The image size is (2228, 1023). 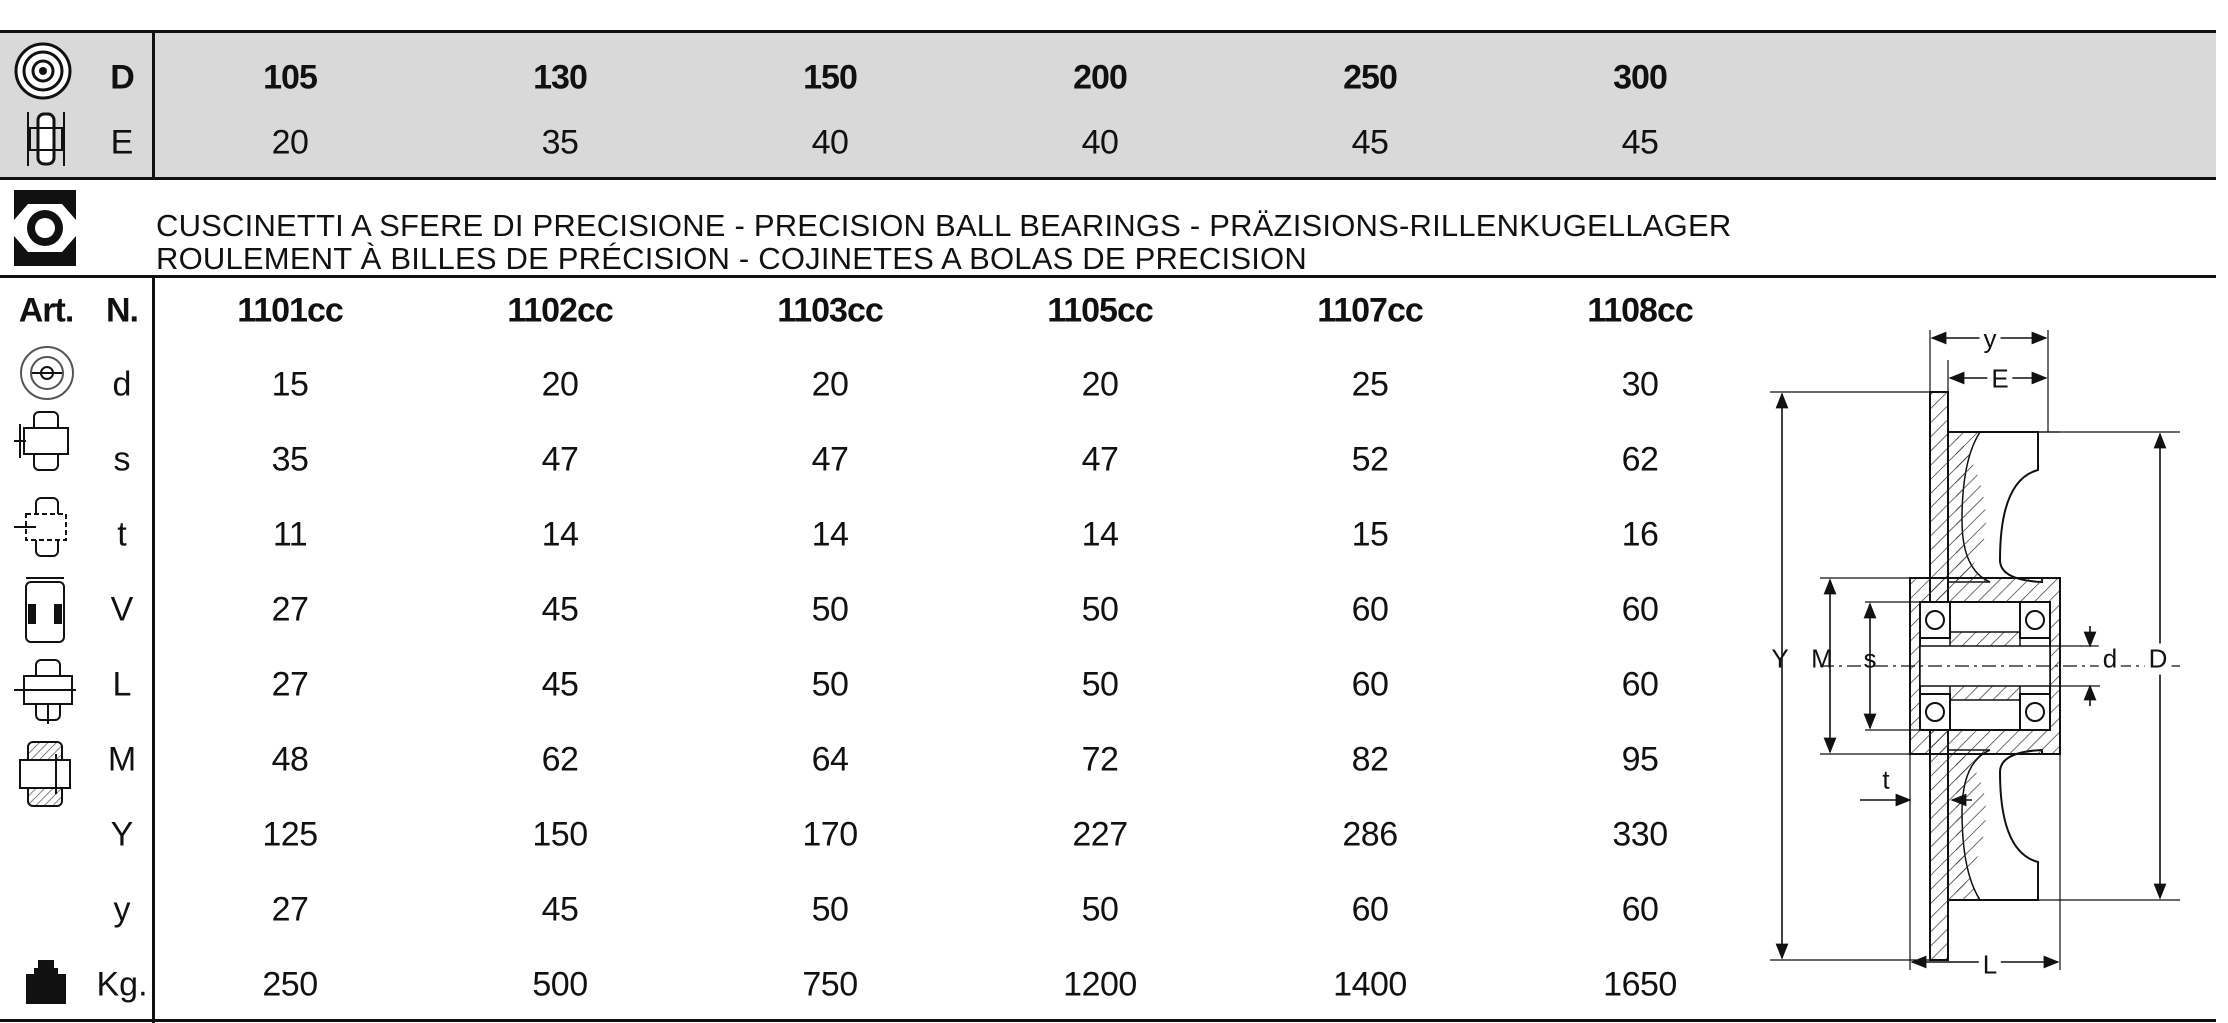 What do you see at coordinates (290, 77) in the screenshot?
I see `header-cell: 105` at bounding box center [290, 77].